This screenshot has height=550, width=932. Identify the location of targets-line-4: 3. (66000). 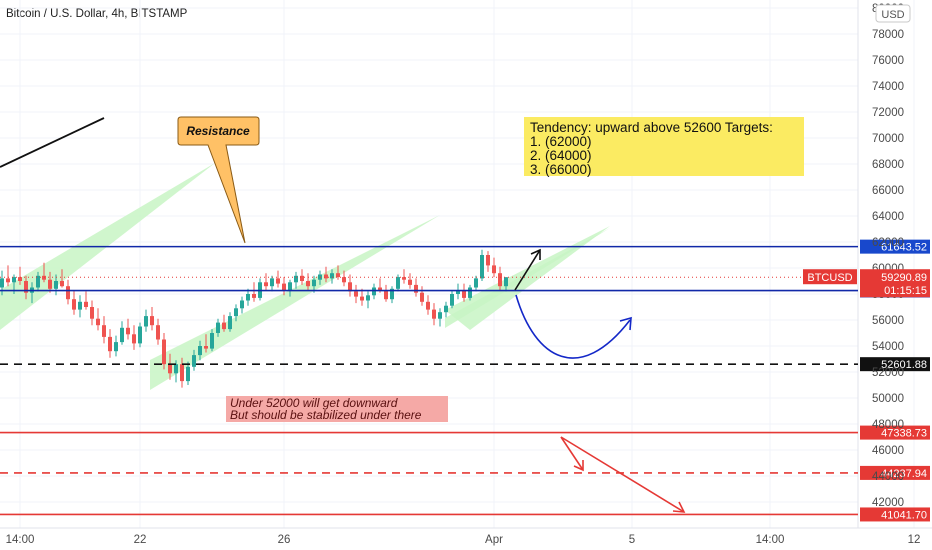
(561, 169).